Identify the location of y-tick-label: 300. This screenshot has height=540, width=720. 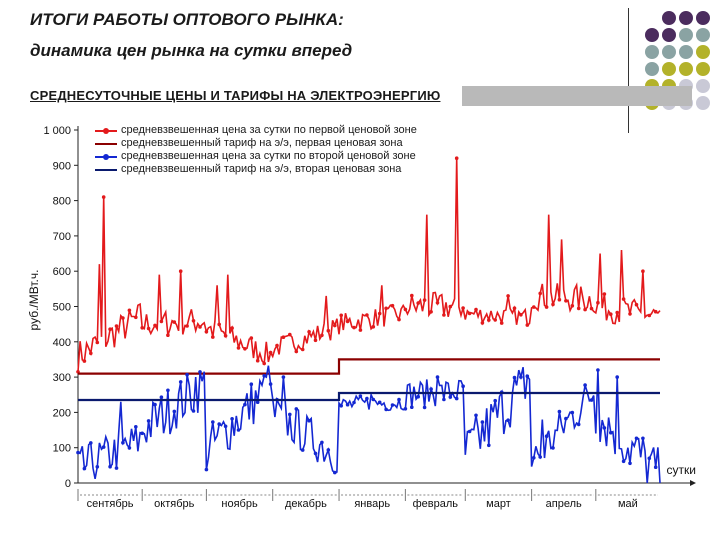
(62, 378).